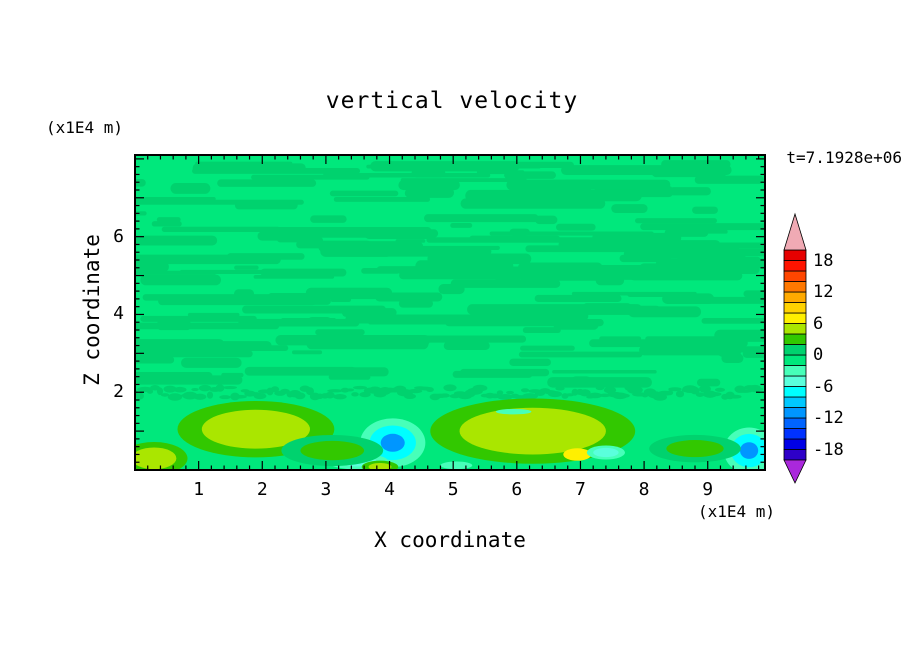 Image resolution: width=904 pixels, height=654 pixels. Describe the element at coordinates (795, 231) in the screenshot. I see `colorbar-over-arrow` at that location.